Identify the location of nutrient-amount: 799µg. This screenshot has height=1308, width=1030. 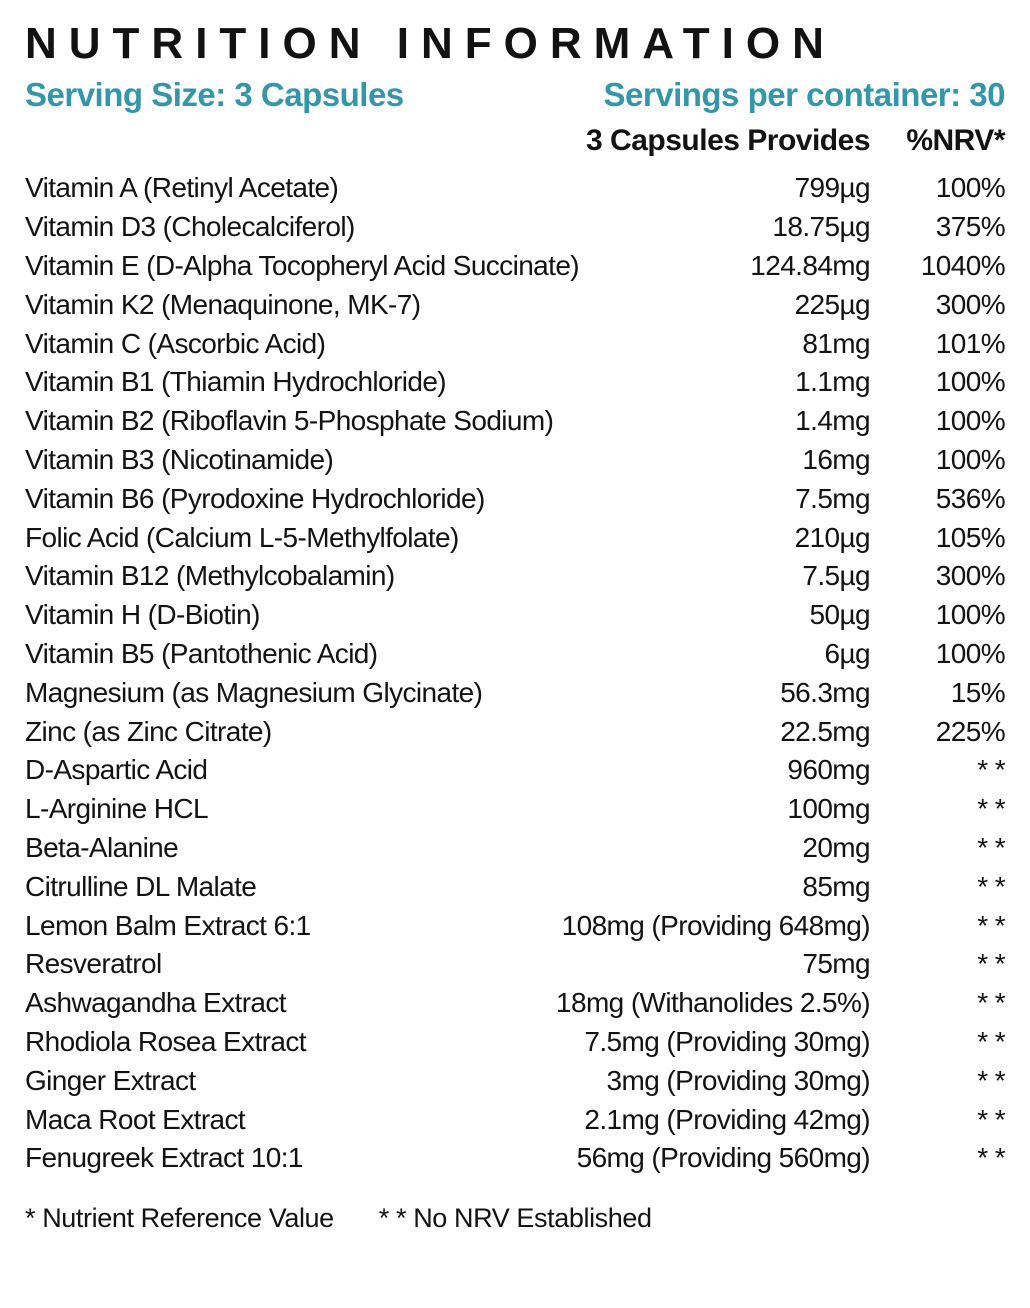
(832, 188).